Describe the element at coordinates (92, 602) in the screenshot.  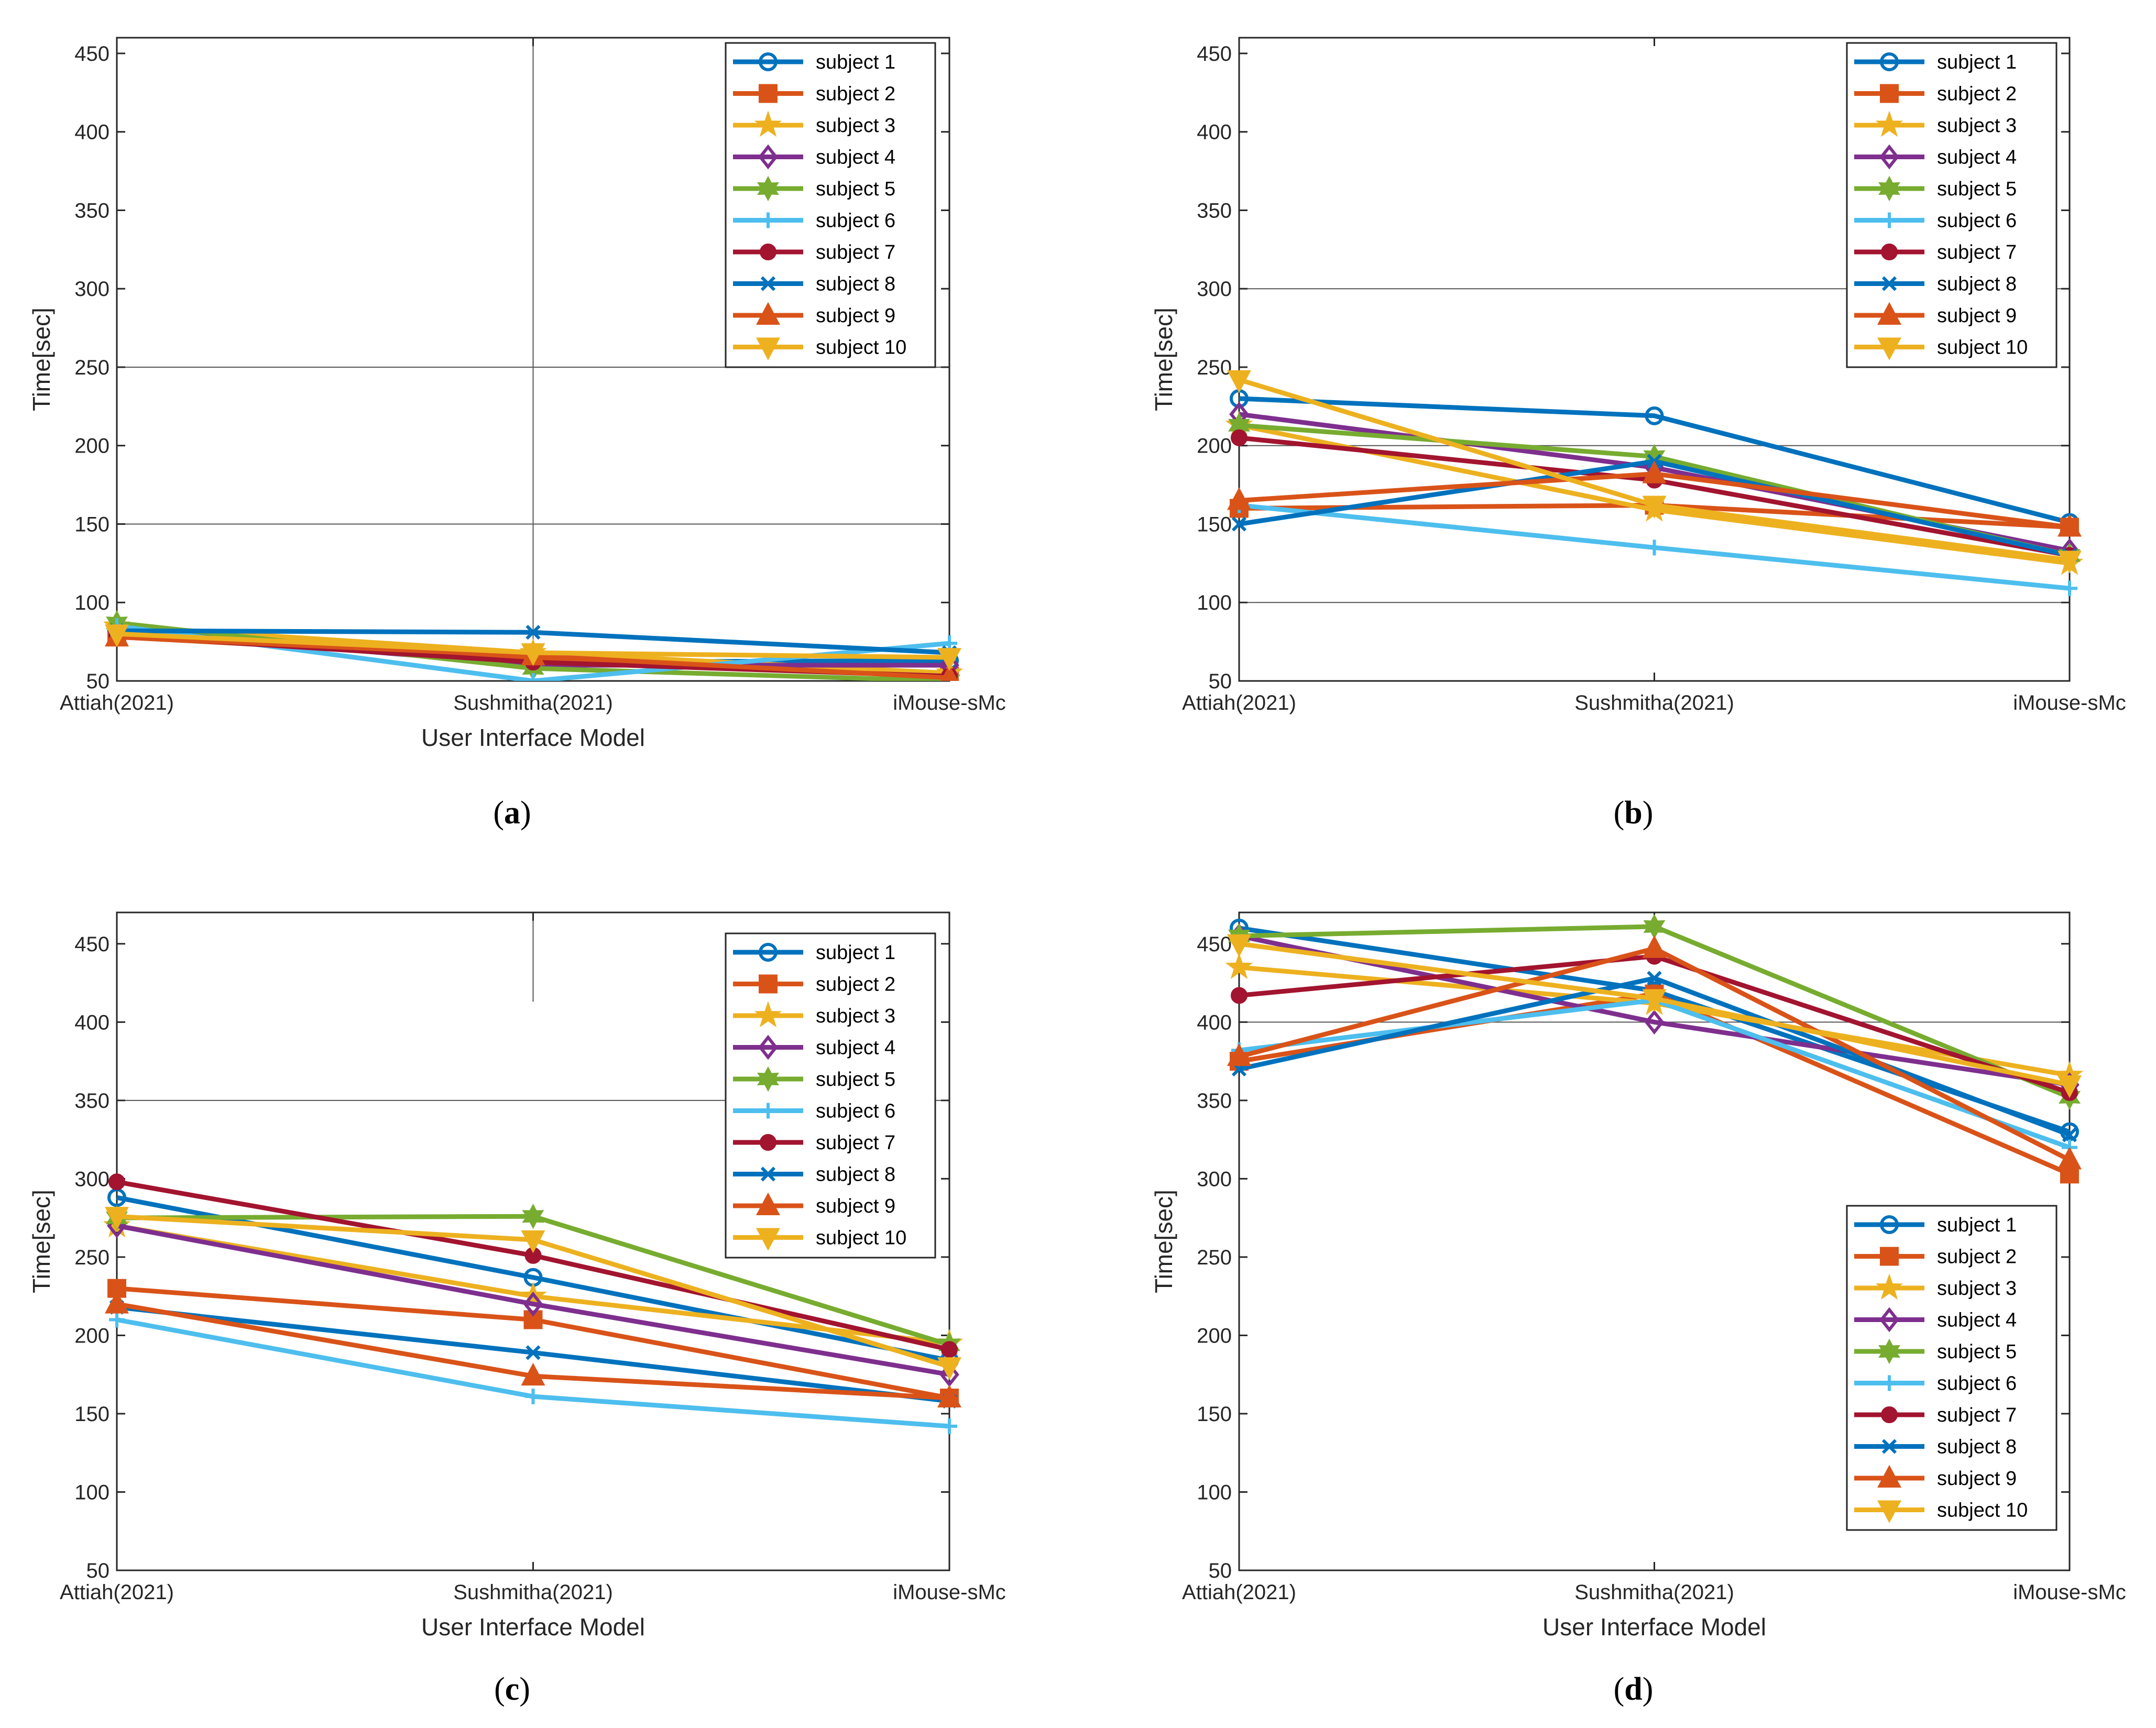
I see `y-tick-label: 100` at that location.